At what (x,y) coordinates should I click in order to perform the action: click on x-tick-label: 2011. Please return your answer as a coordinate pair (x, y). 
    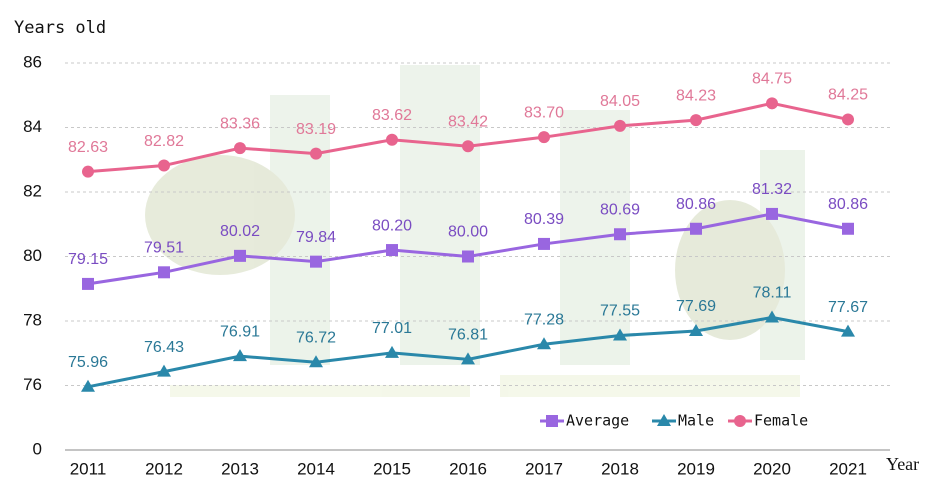
    Looking at the image, I should click on (88, 468).